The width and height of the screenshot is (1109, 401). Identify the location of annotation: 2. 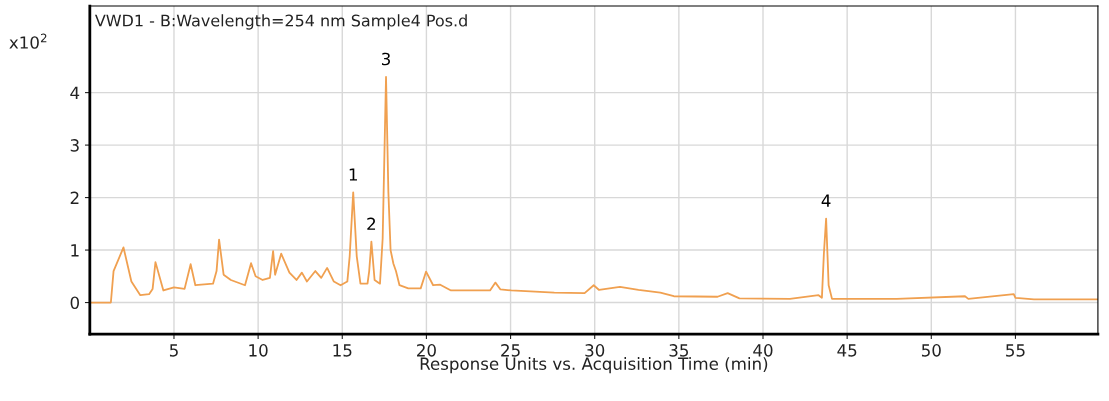
(371, 223).